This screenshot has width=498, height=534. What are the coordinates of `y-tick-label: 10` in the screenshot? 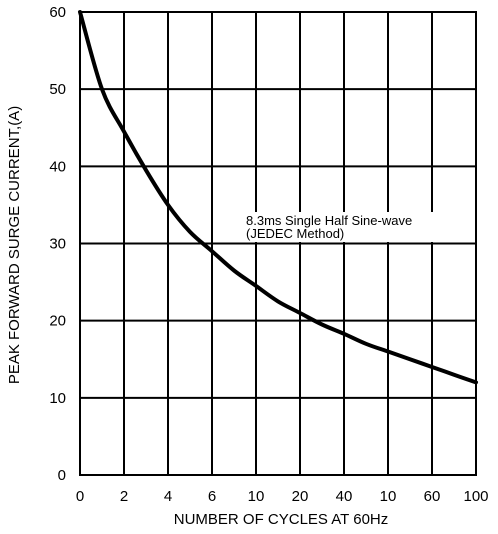 It's located at (57, 398).